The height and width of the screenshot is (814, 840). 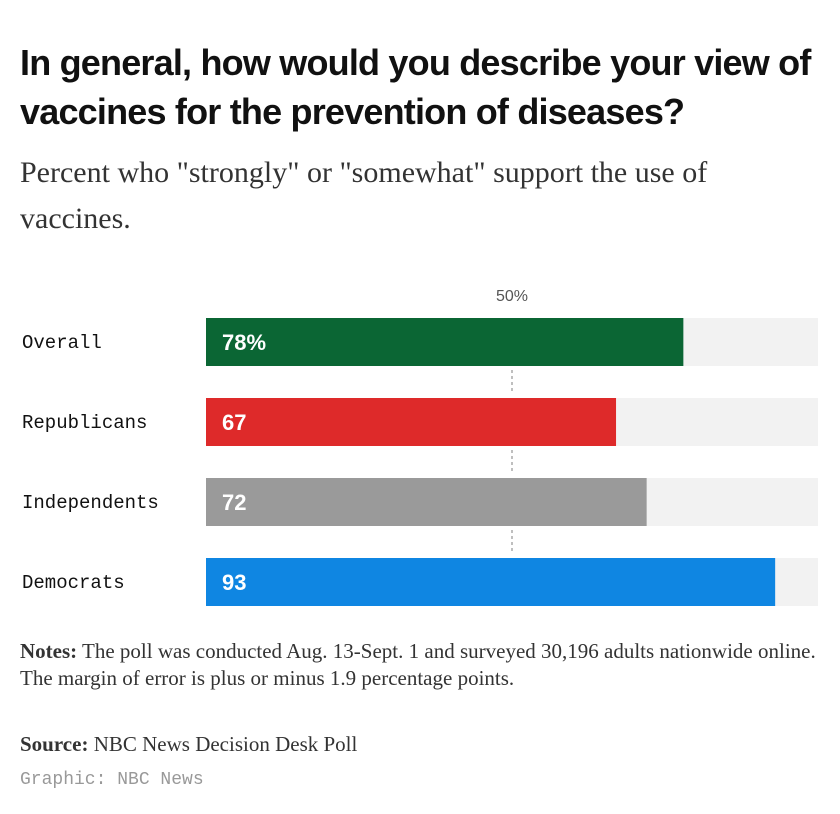 What do you see at coordinates (244, 342) in the screenshot?
I see `value-label: 78%` at bounding box center [244, 342].